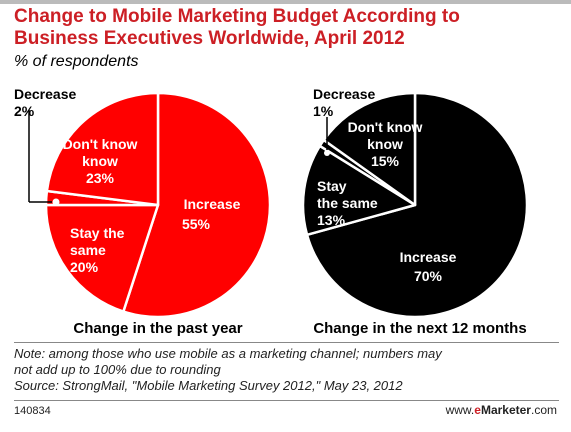 The width and height of the screenshot is (571, 432). What do you see at coordinates (88, 250) in the screenshot?
I see `slice-label-stay-the-same: same` at bounding box center [88, 250].